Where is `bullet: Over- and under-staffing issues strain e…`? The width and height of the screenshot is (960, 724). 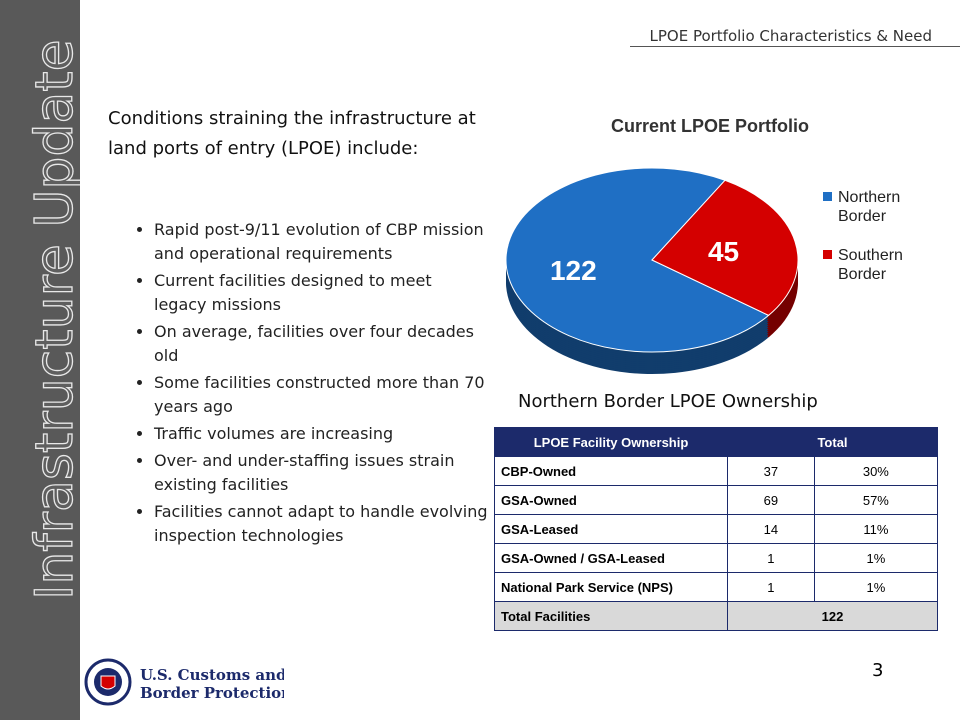
bullet: Over- and under-staffing issues strain e… is located at coordinates (321, 473).